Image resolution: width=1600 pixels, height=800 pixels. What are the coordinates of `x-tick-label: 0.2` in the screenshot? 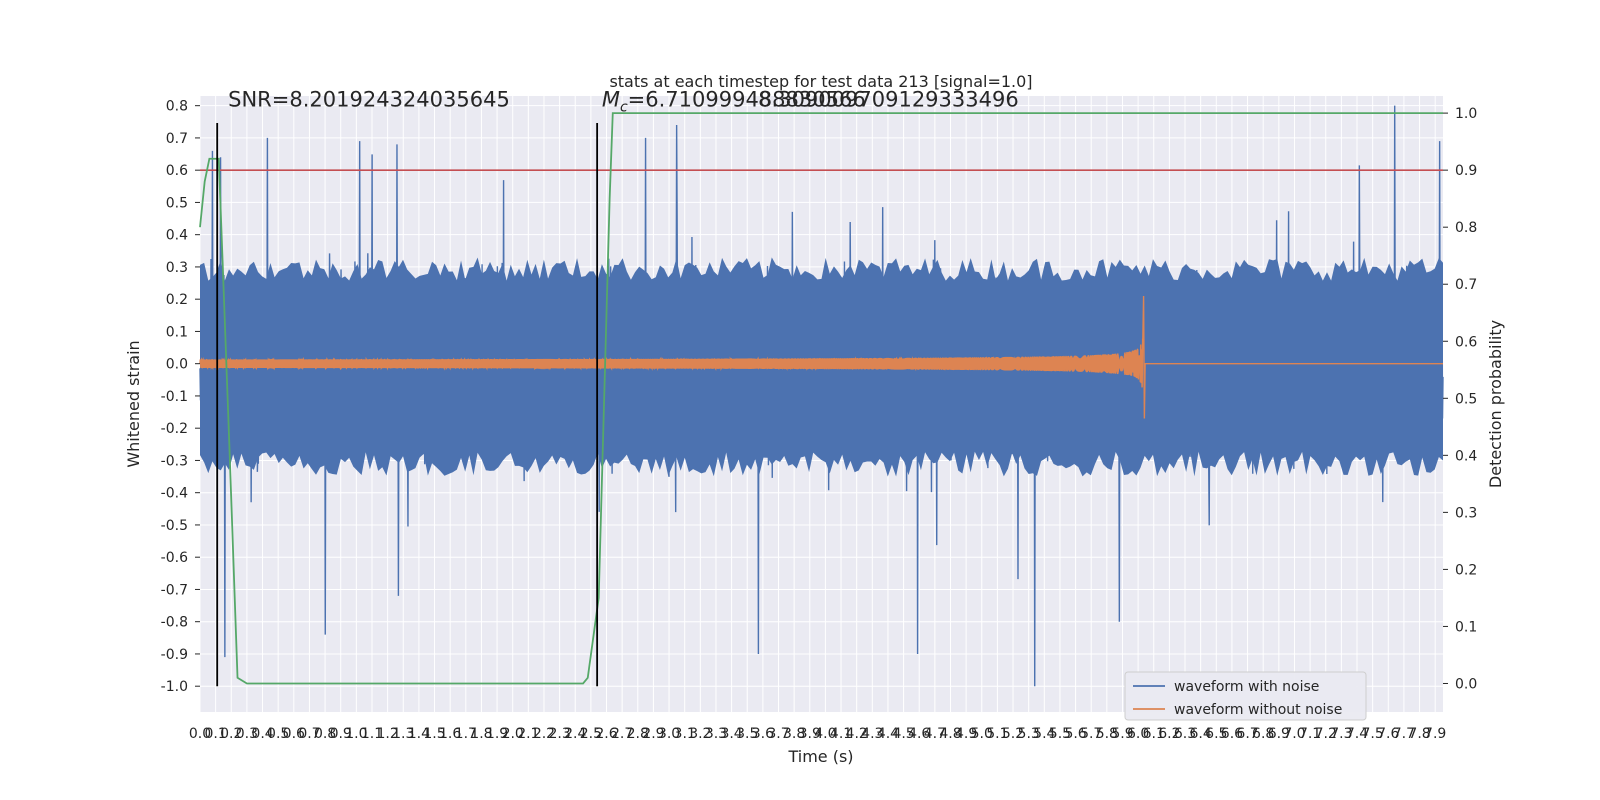 It's located at (231, 734).